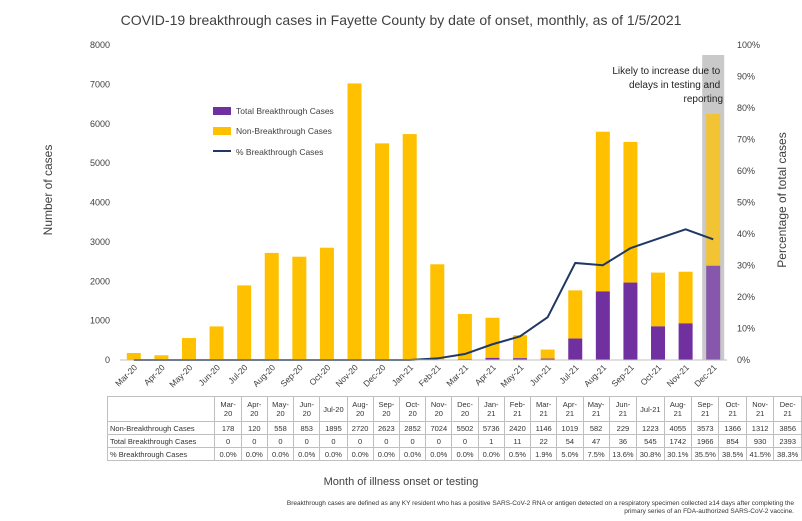 The height and width of the screenshot is (521, 802). What do you see at coordinates (100, 321) in the screenshot?
I see `y-tick-label: 1000` at bounding box center [100, 321].